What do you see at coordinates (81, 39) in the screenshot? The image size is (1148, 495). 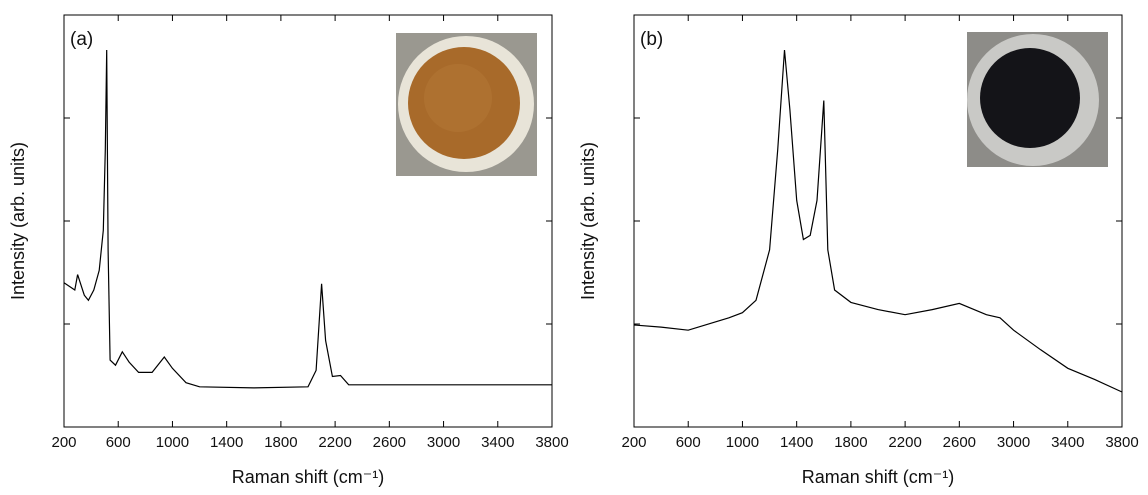 I see `panel-label: (a)` at bounding box center [81, 39].